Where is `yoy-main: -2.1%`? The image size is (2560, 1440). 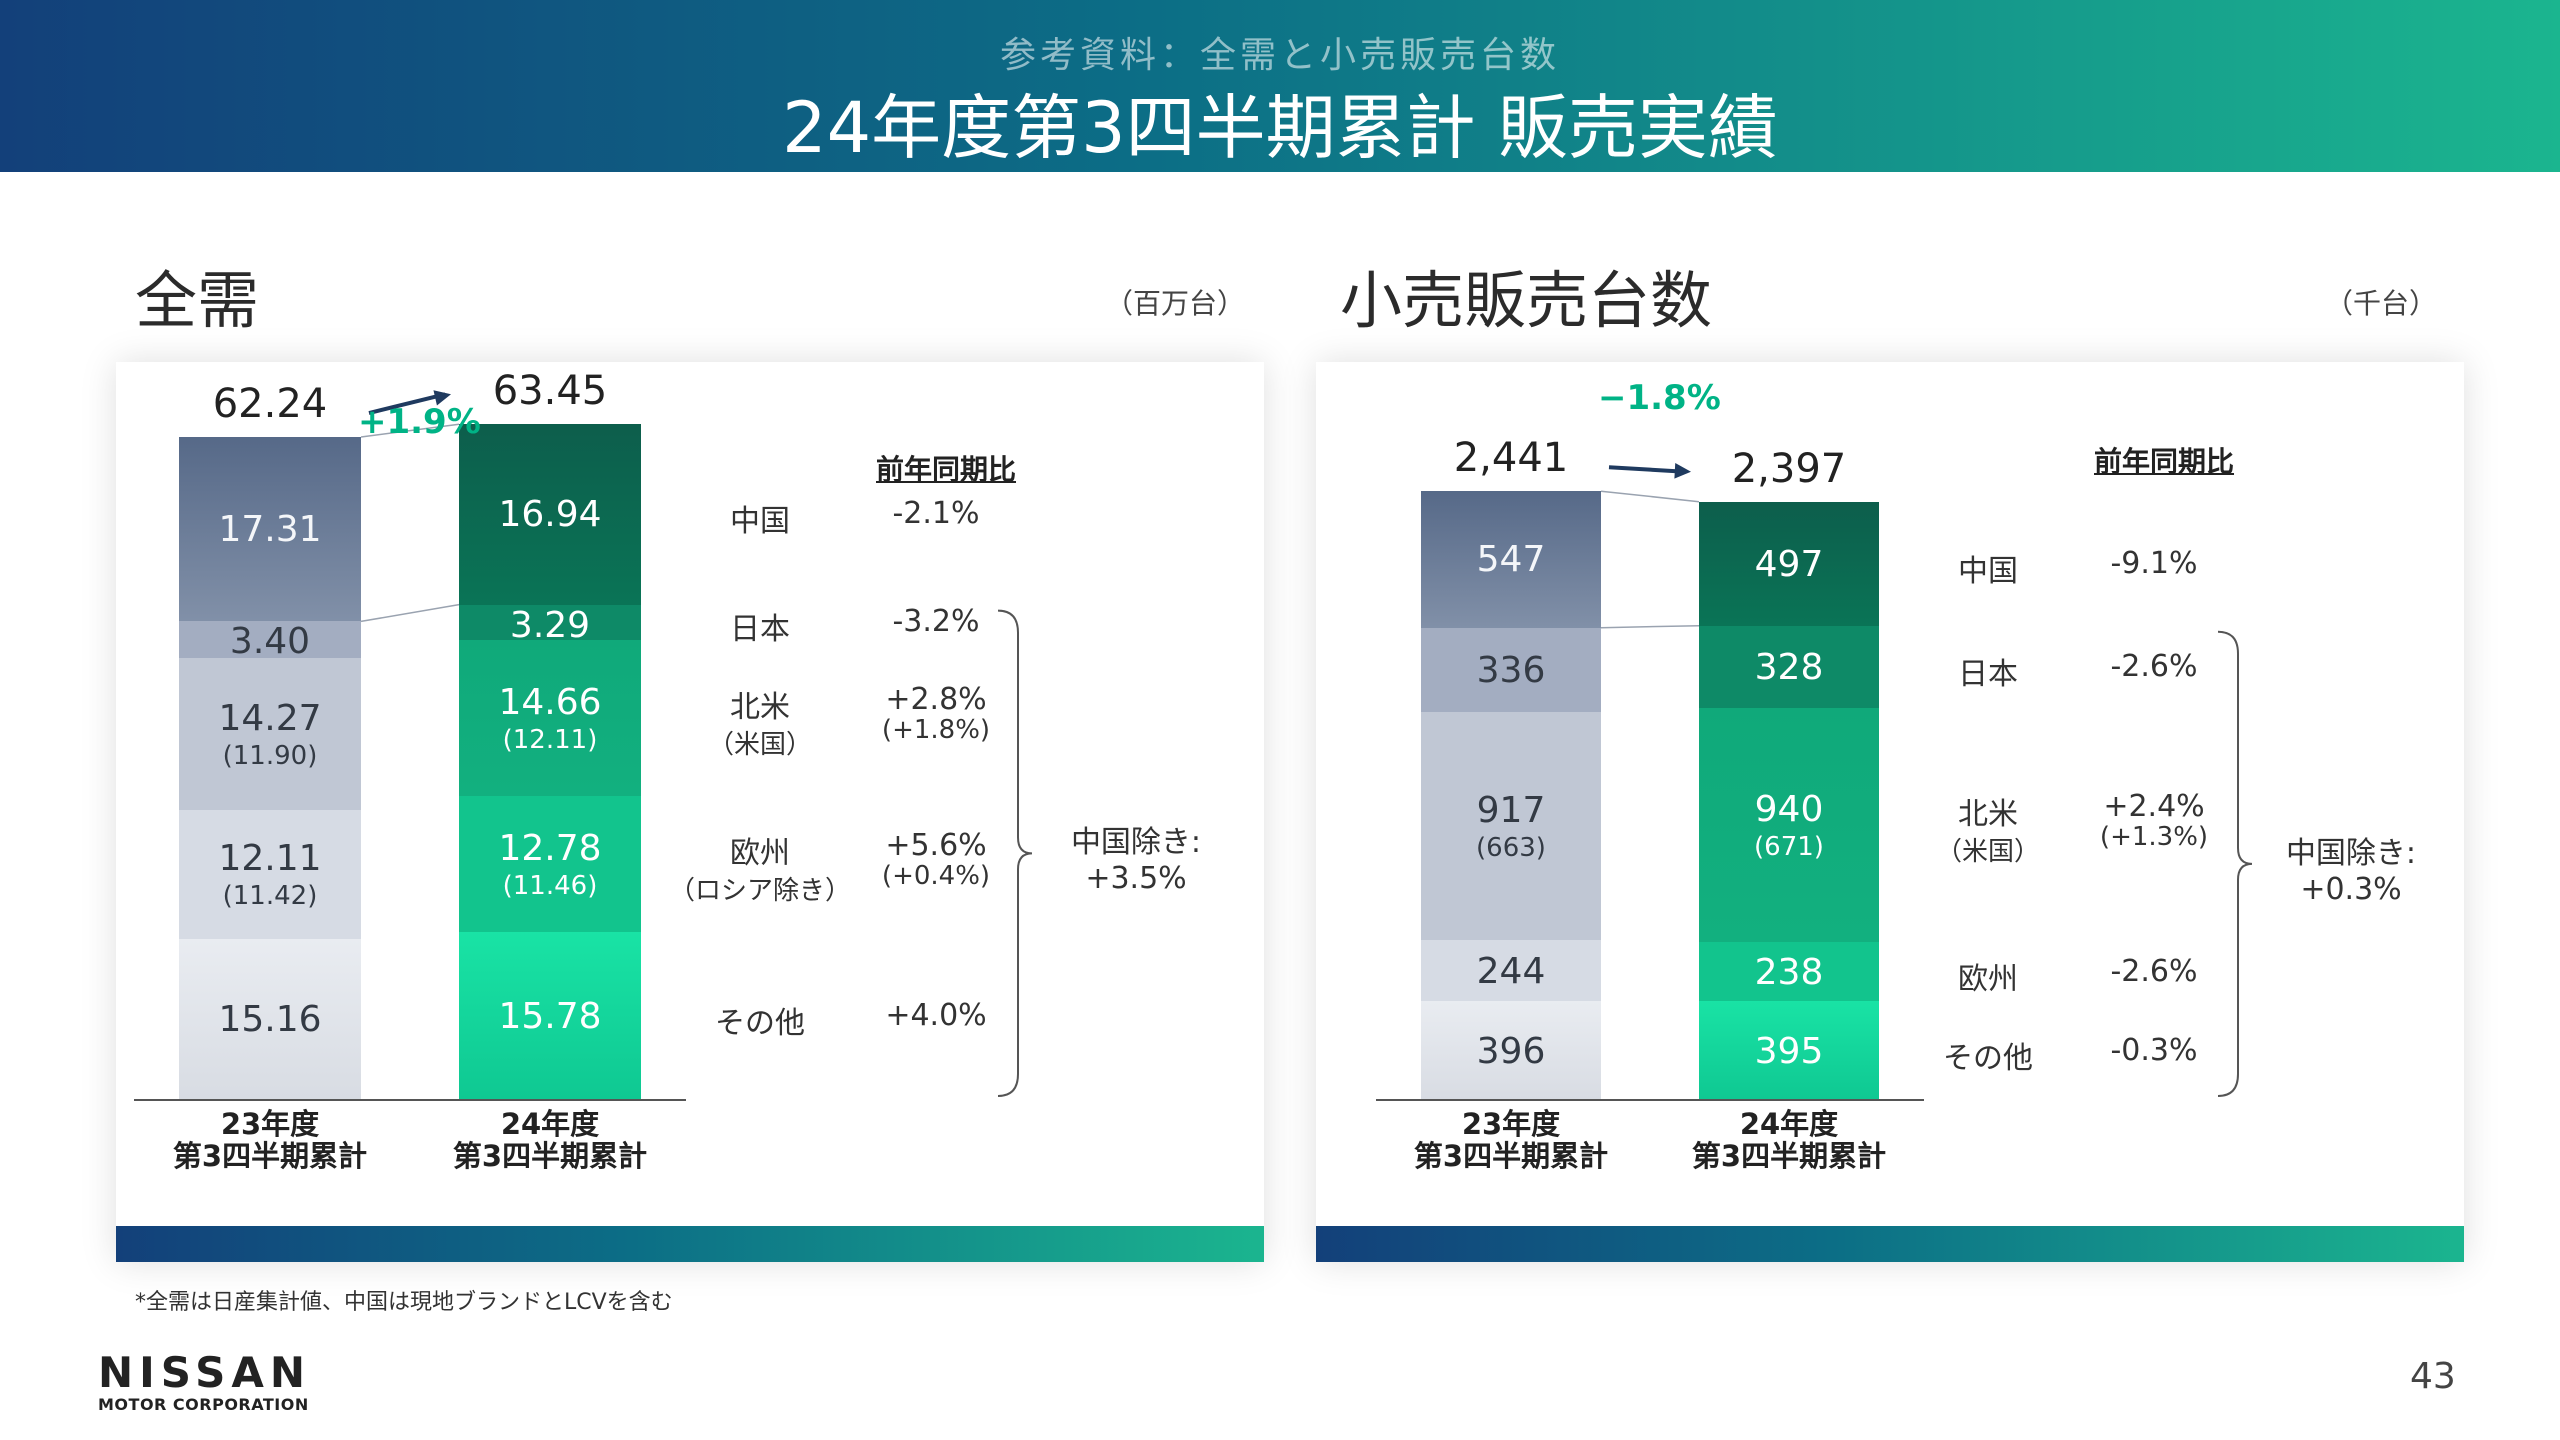
yoy-main: -2.1% is located at coordinates (936, 514).